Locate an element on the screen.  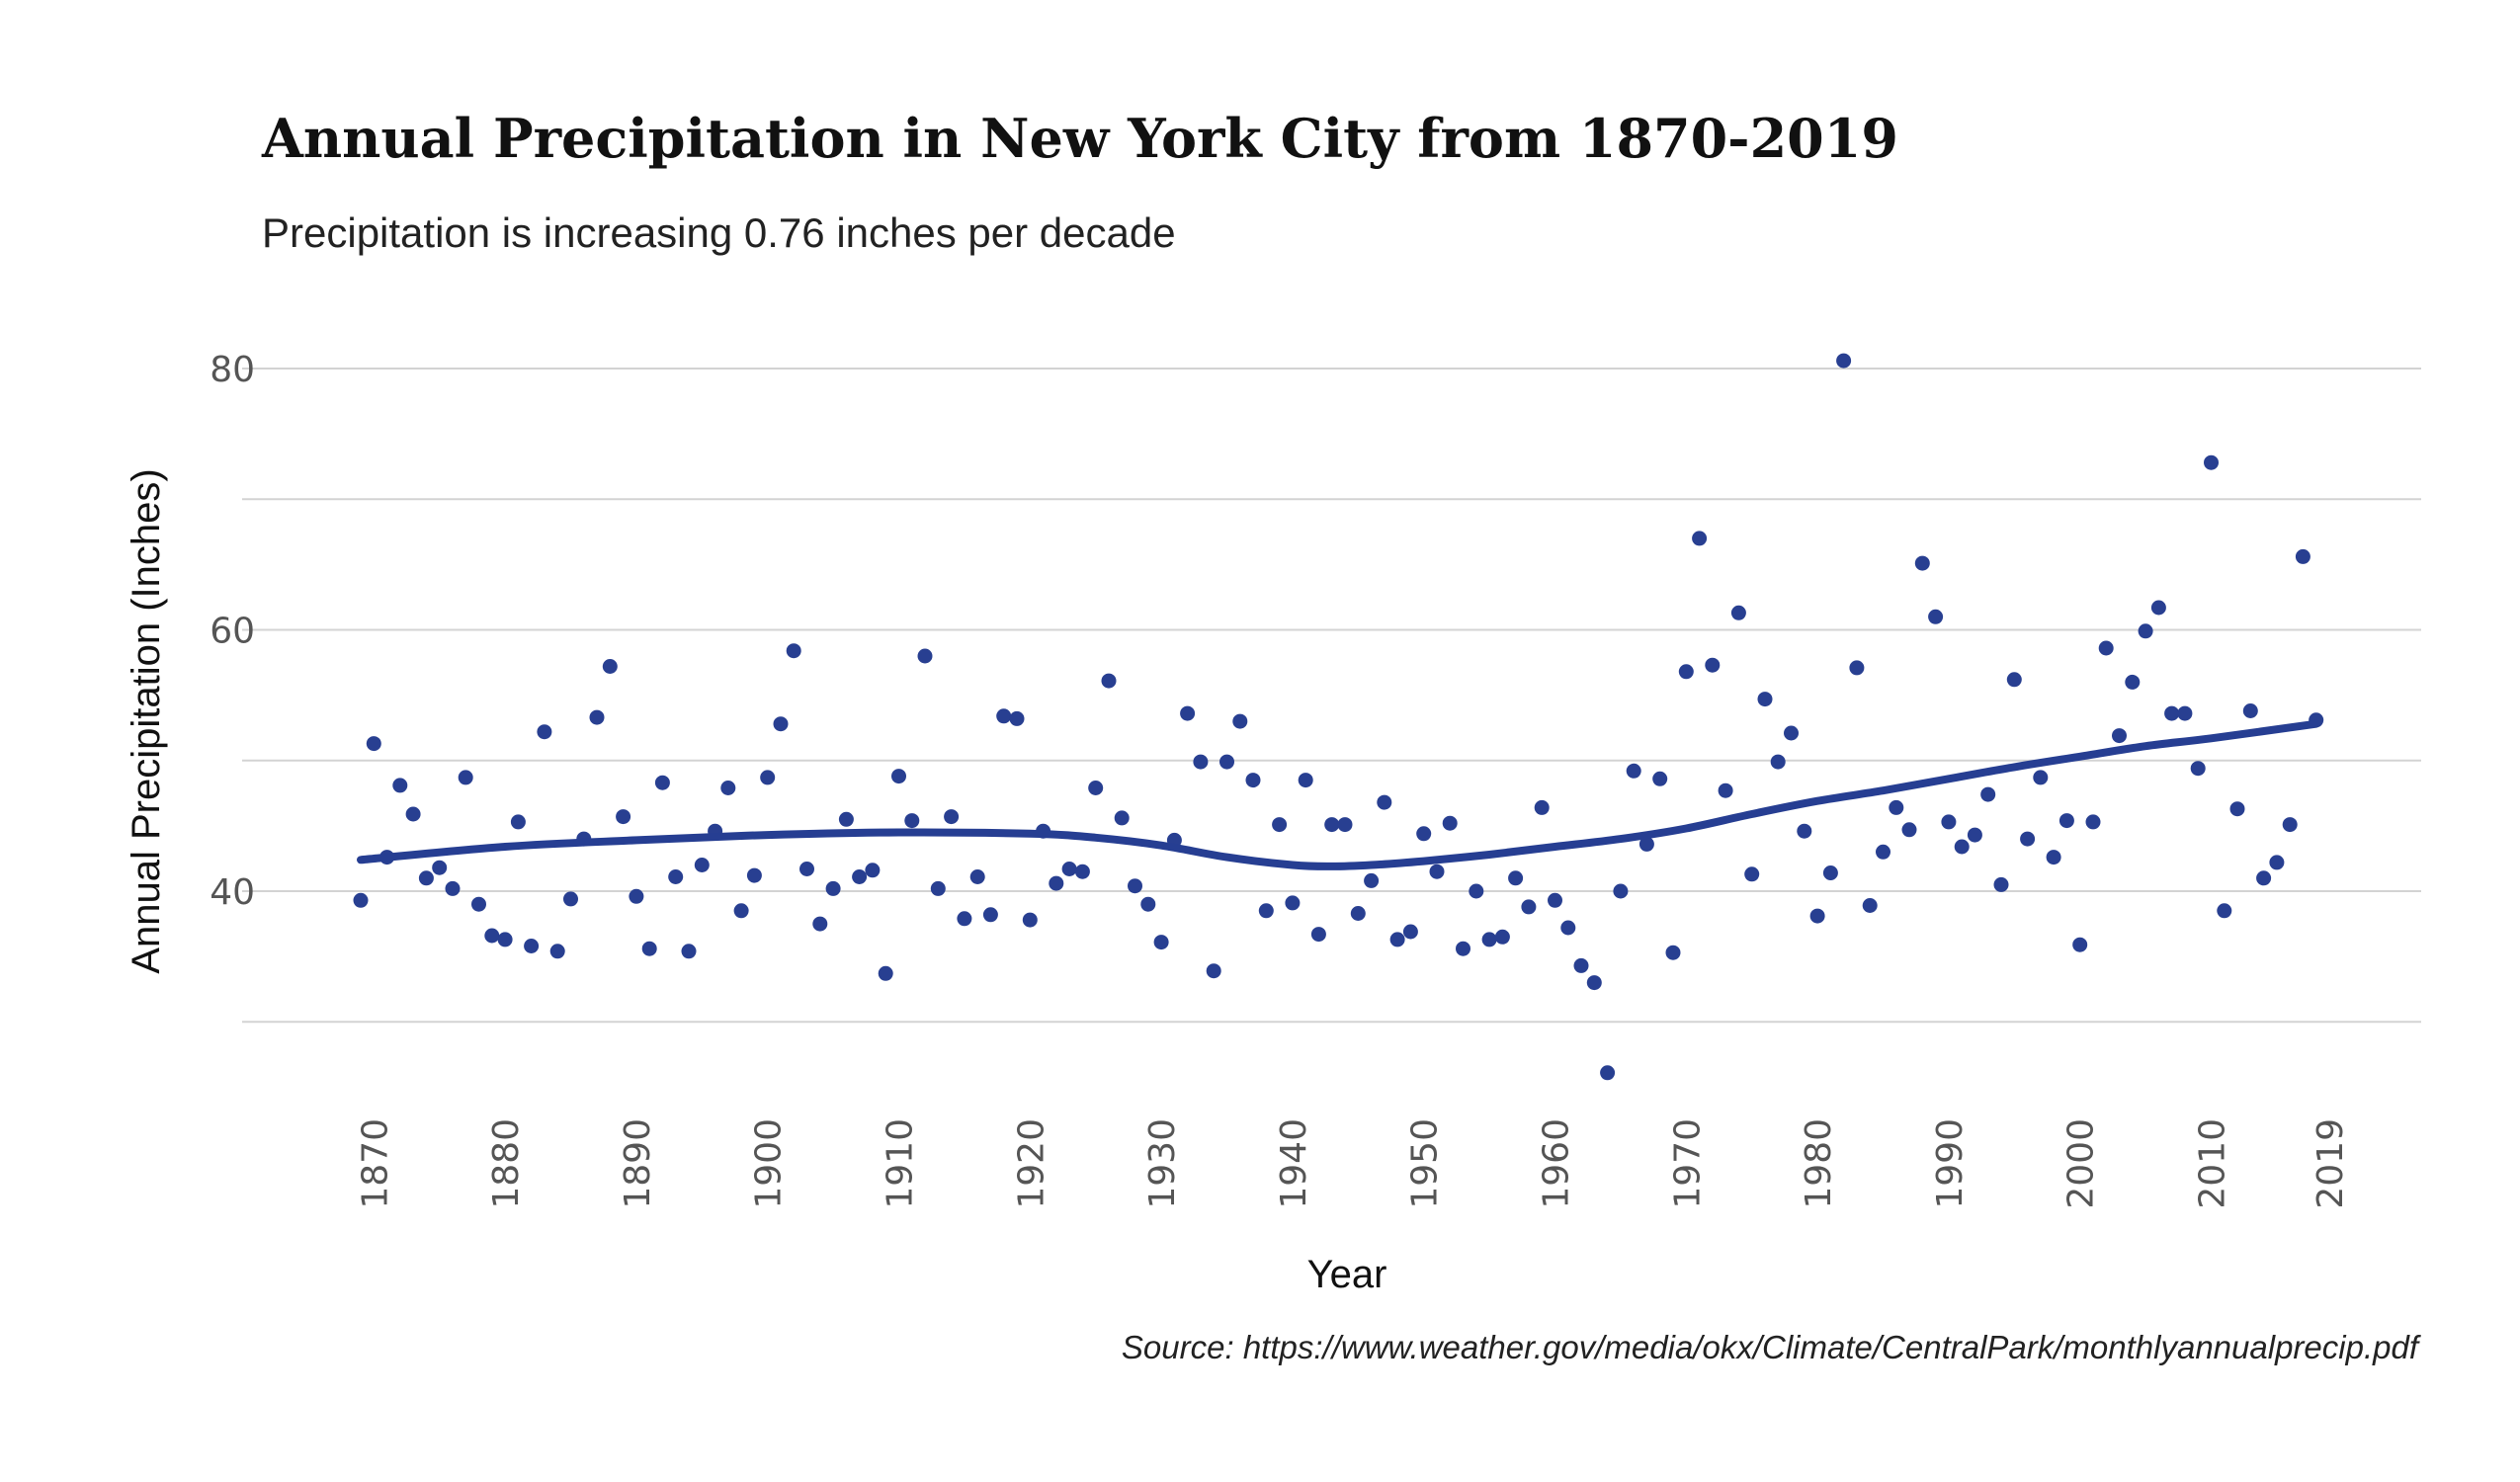
x-tick-label: 1990 is located at coordinates (1950, 1163).